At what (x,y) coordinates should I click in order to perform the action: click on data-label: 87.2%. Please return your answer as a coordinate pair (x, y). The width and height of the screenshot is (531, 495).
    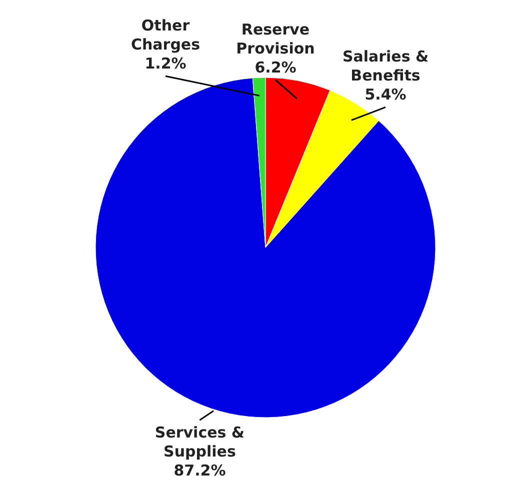
    Looking at the image, I should click on (200, 471).